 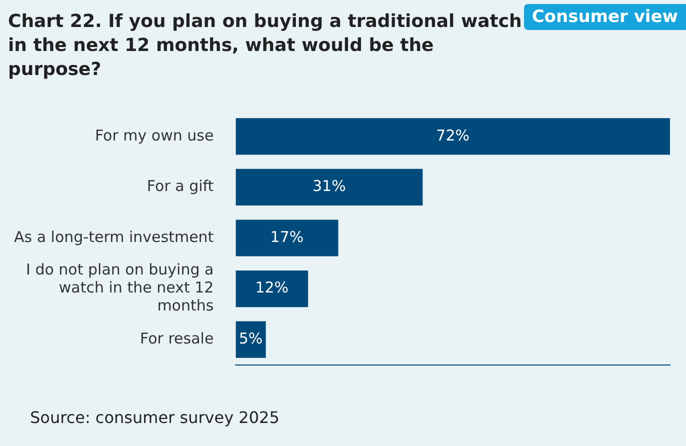 I want to click on data-label: 5%, so click(x=250, y=338).